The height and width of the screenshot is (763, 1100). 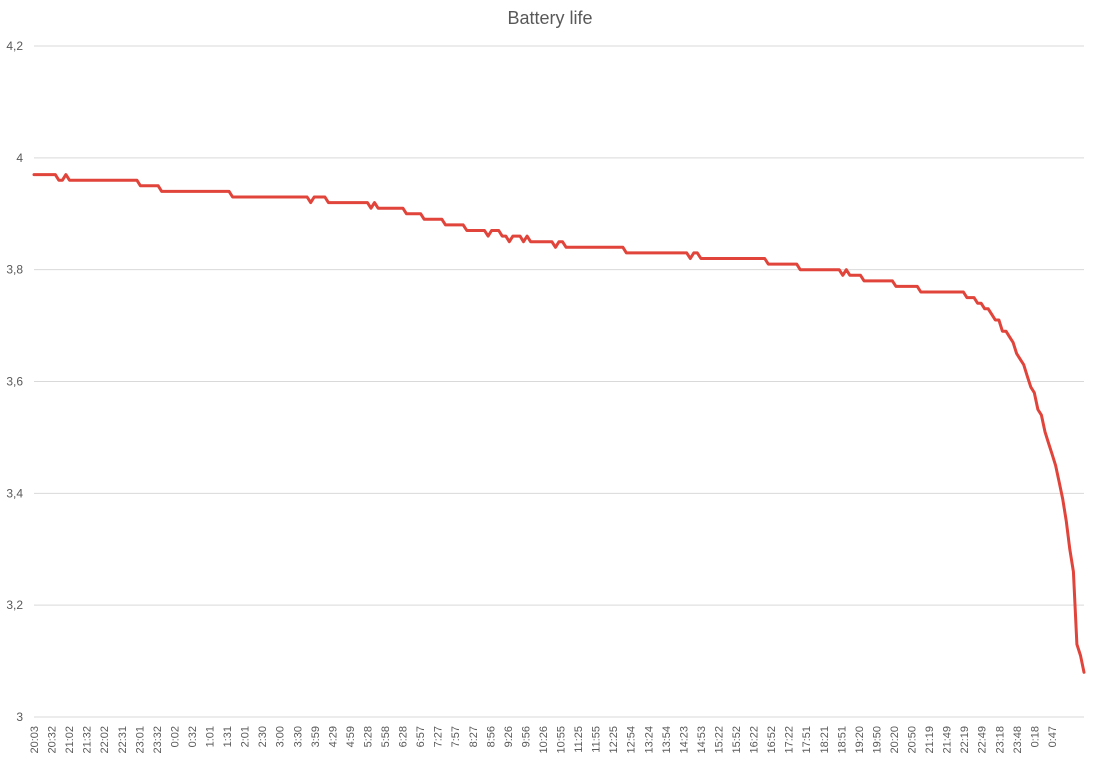 What do you see at coordinates (491, 736) in the screenshot?
I see `x-tick-label: 8:56` at bounding box center [491, 736].